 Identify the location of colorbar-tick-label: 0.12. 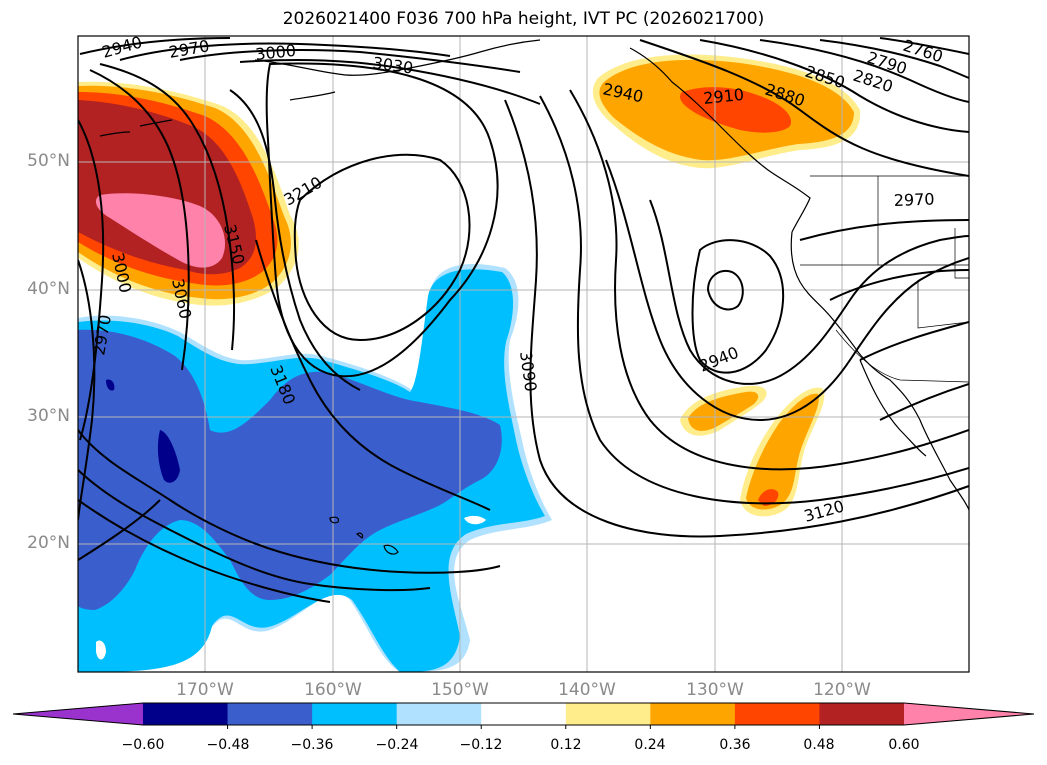
(566, 745).